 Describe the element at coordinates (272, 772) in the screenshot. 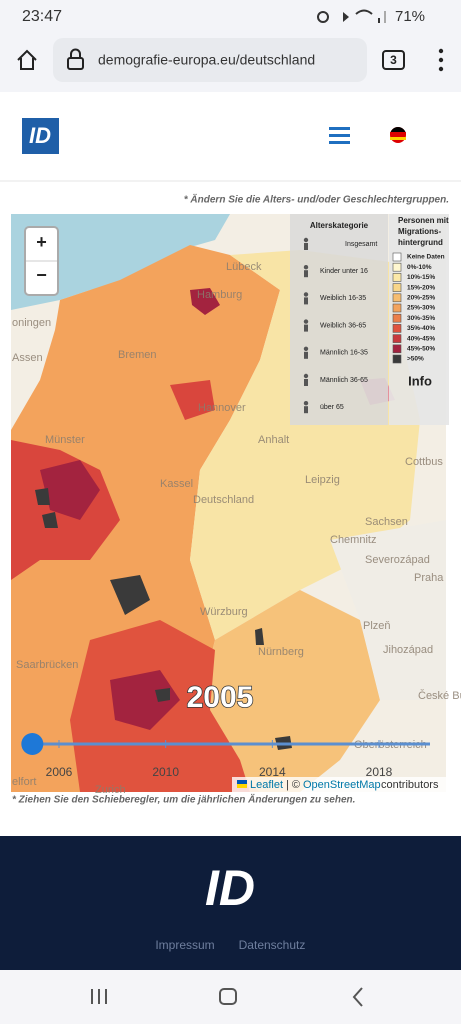

I see `slider-tick-label: 2014` at that location.